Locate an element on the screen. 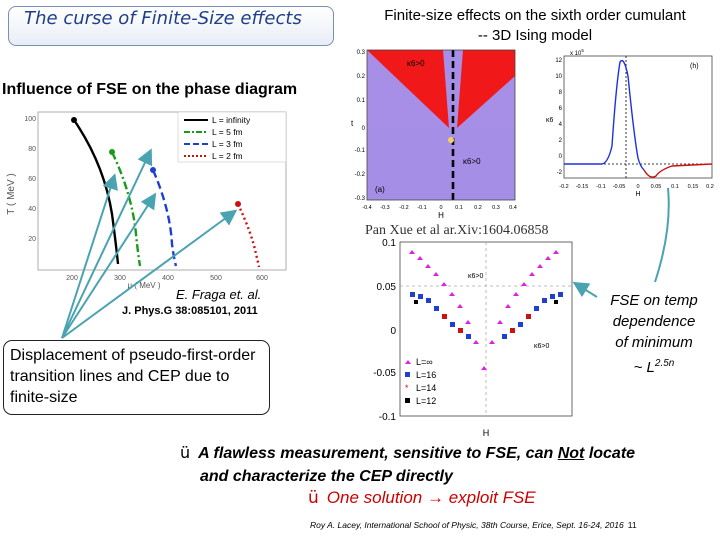  x-tick: 200 is located at coordinates (72, 278).